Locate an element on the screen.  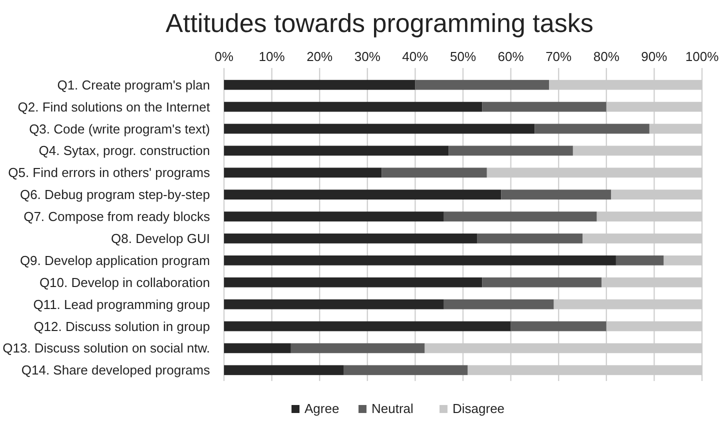
x-tick-label: 0% is located at coordinates (224, 56).